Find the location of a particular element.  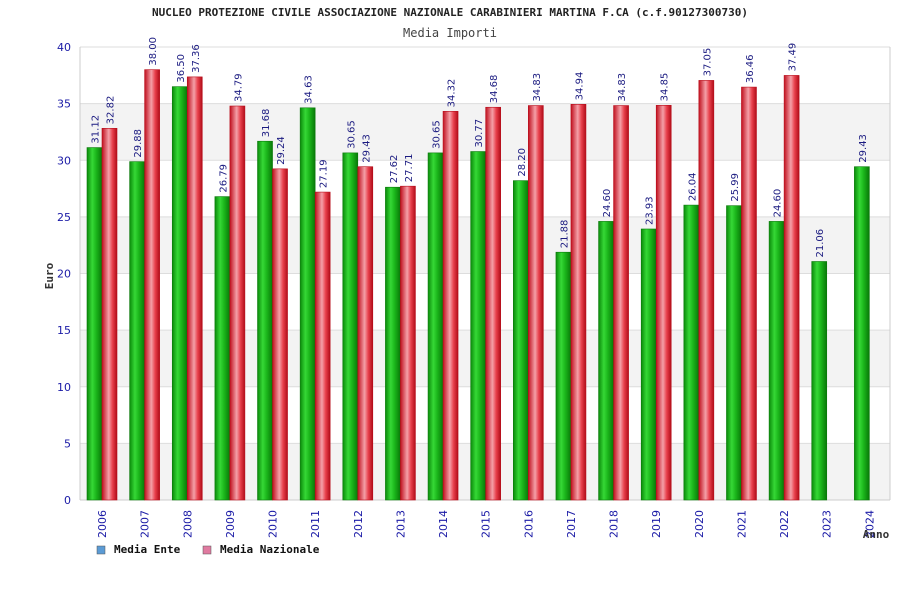

data-label: 30.77 is located at coordinates (479, 133).